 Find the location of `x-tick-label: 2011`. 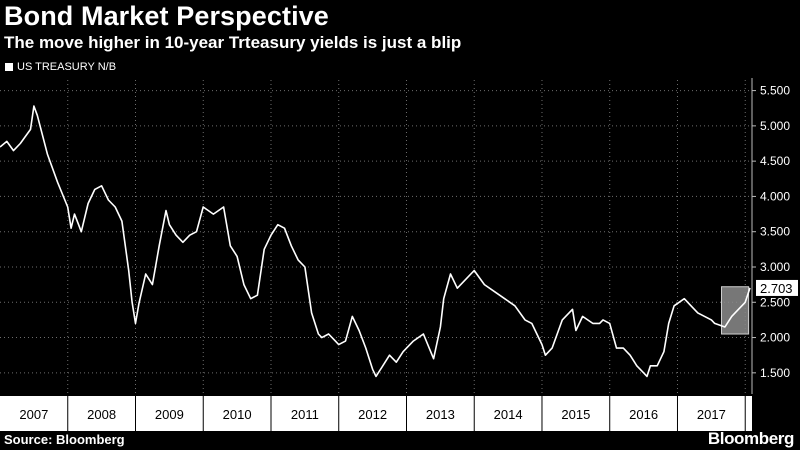

x-tick-label: 2011 is located at coordinates (305, 414).